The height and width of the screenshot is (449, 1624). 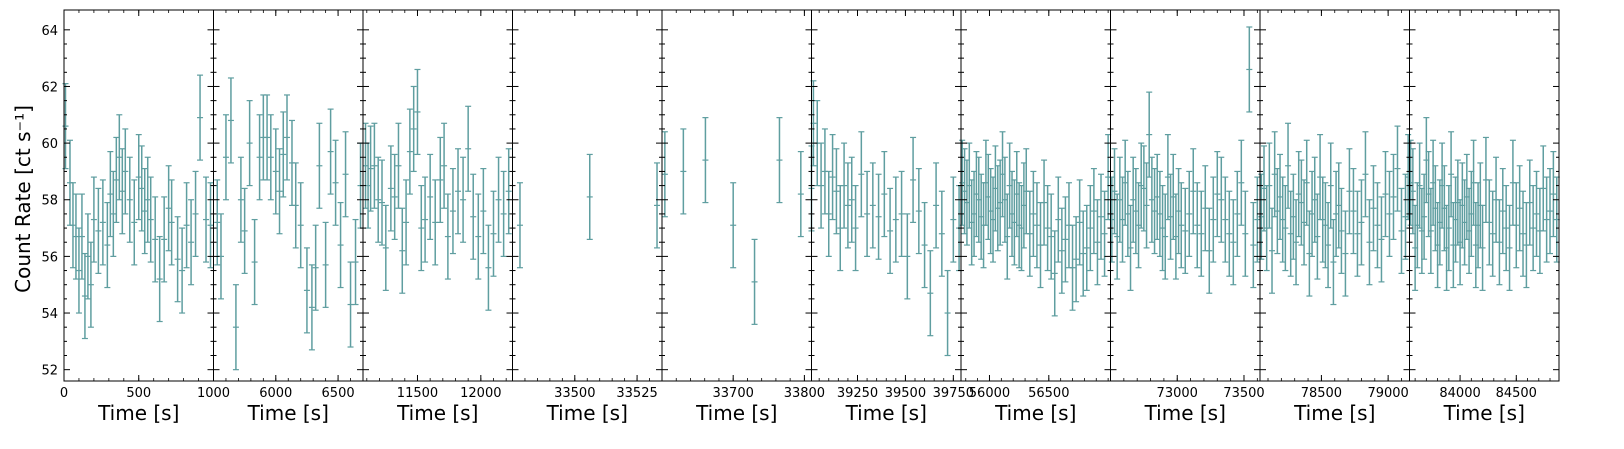 What do you see at coordinates (1516, 393) in the screenshot?
I see `x-tick-label: 84500` at bounding box center [1516, 393].